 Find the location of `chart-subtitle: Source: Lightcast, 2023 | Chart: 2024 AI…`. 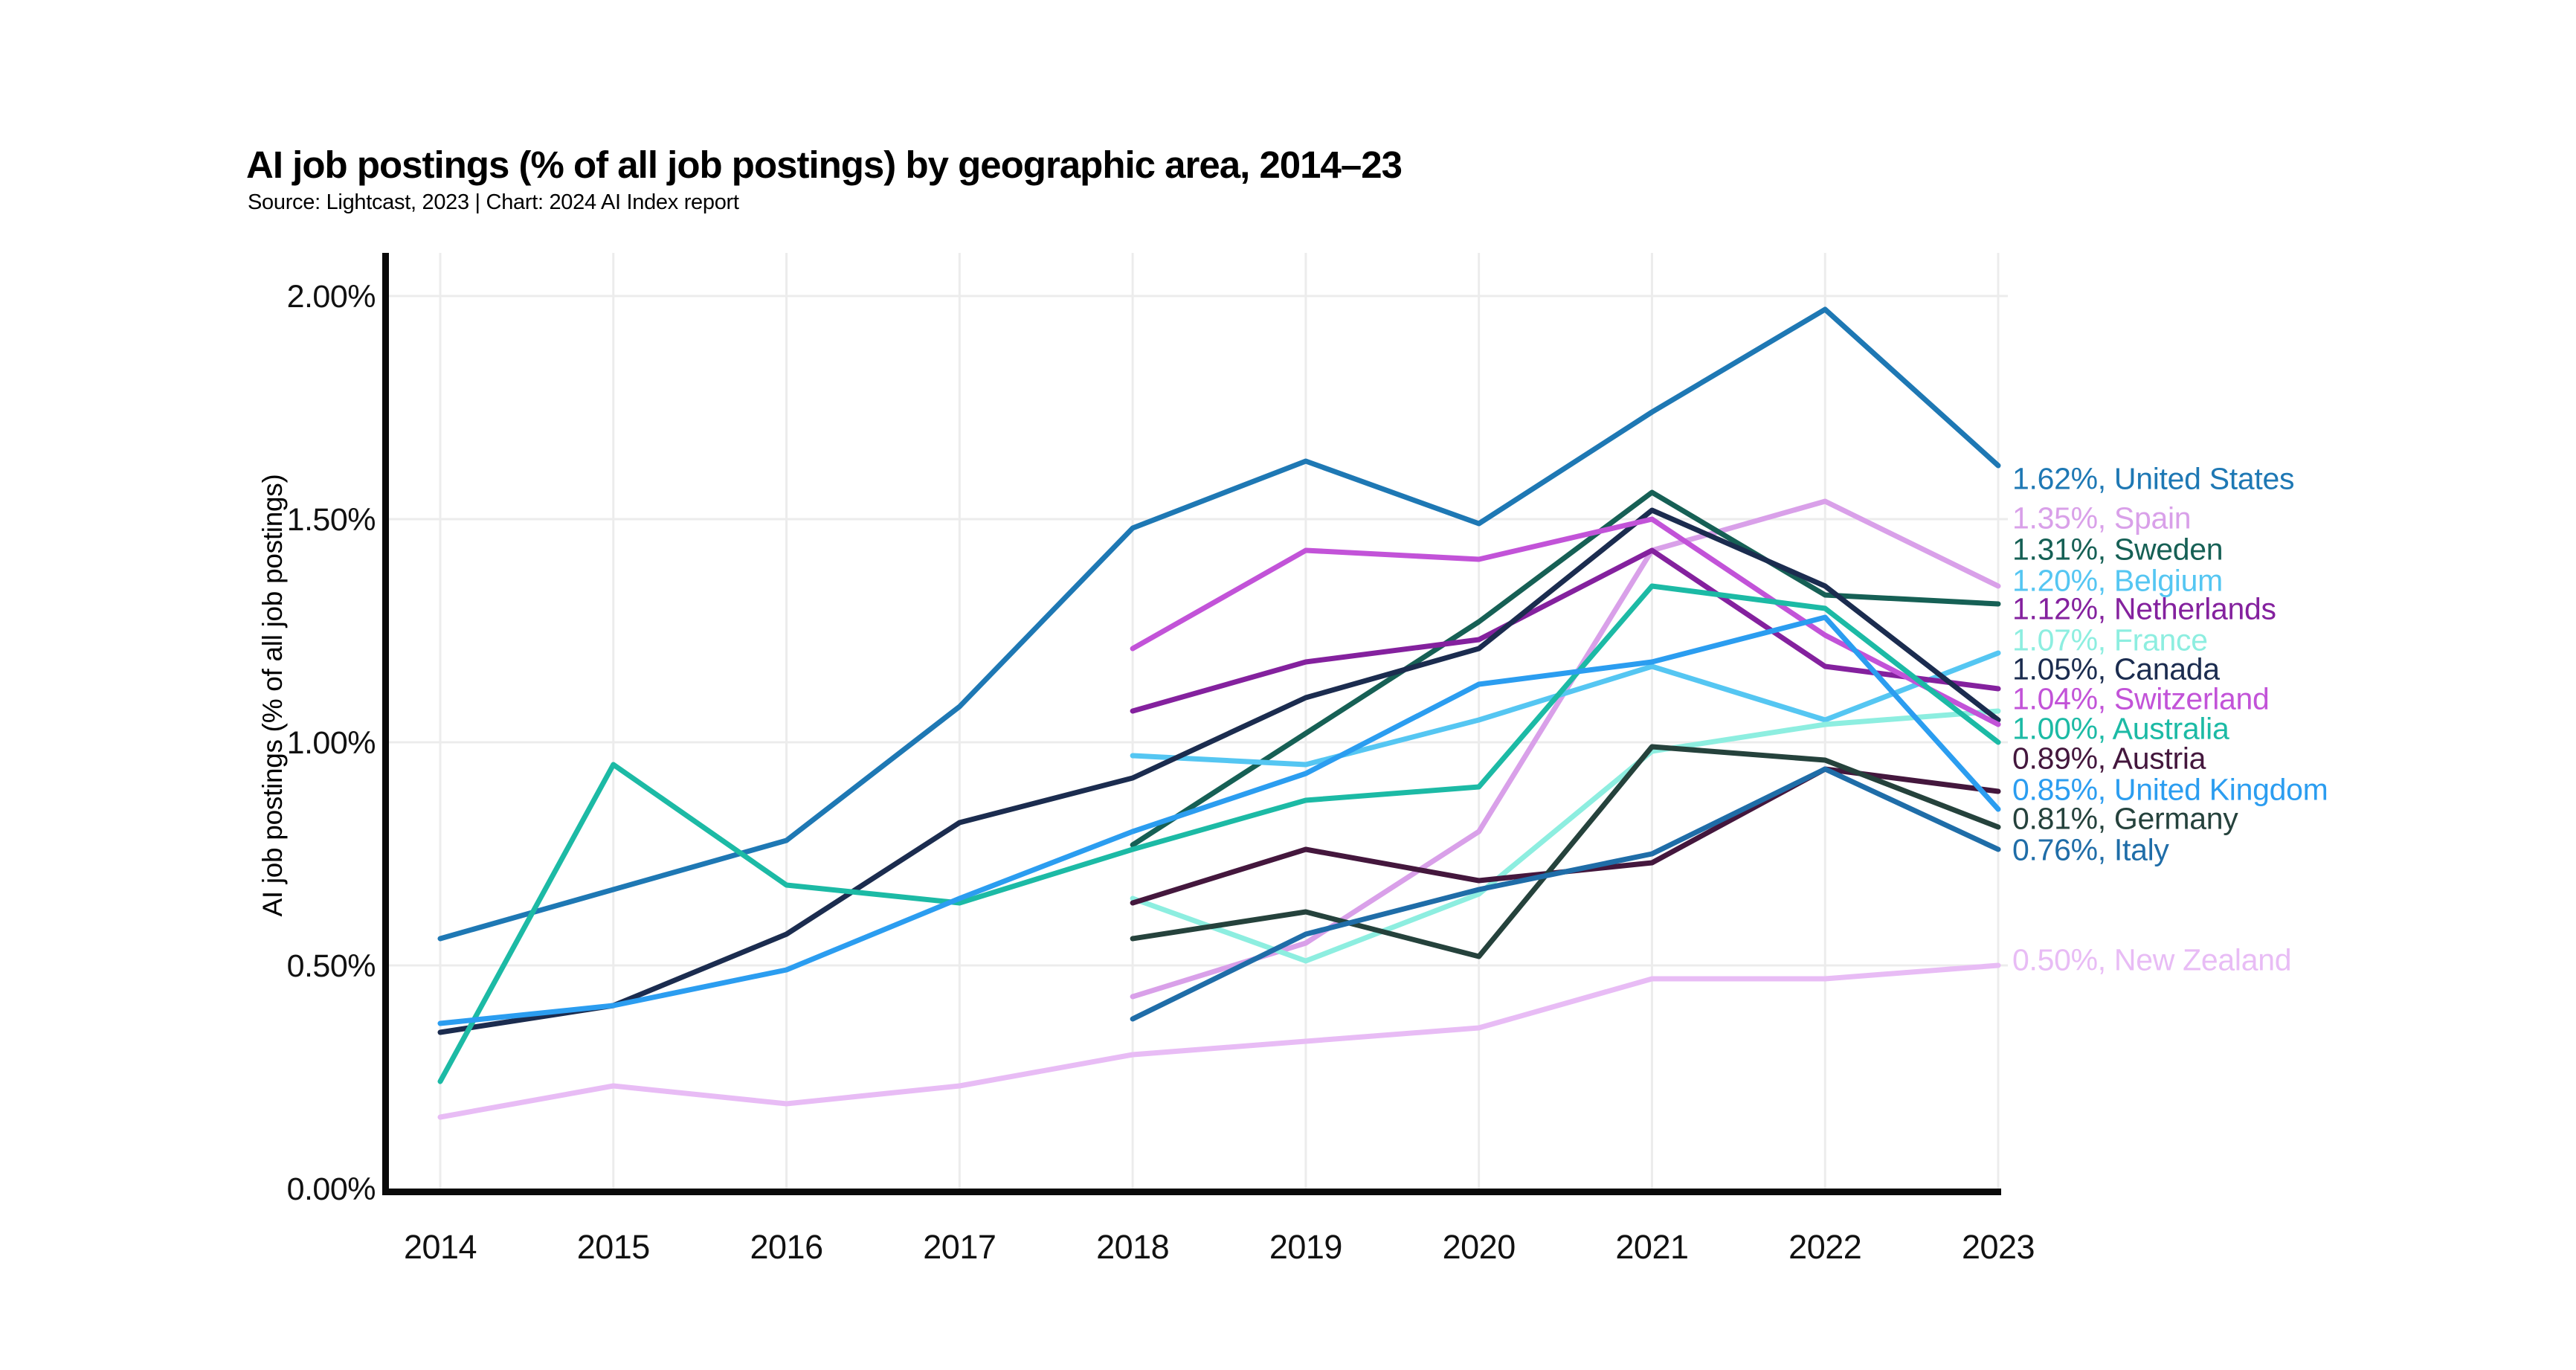

chart-subtitle: Source: Lightcast, 2023 | Chart: 2024 AI… is located at coordinates (493, 202).